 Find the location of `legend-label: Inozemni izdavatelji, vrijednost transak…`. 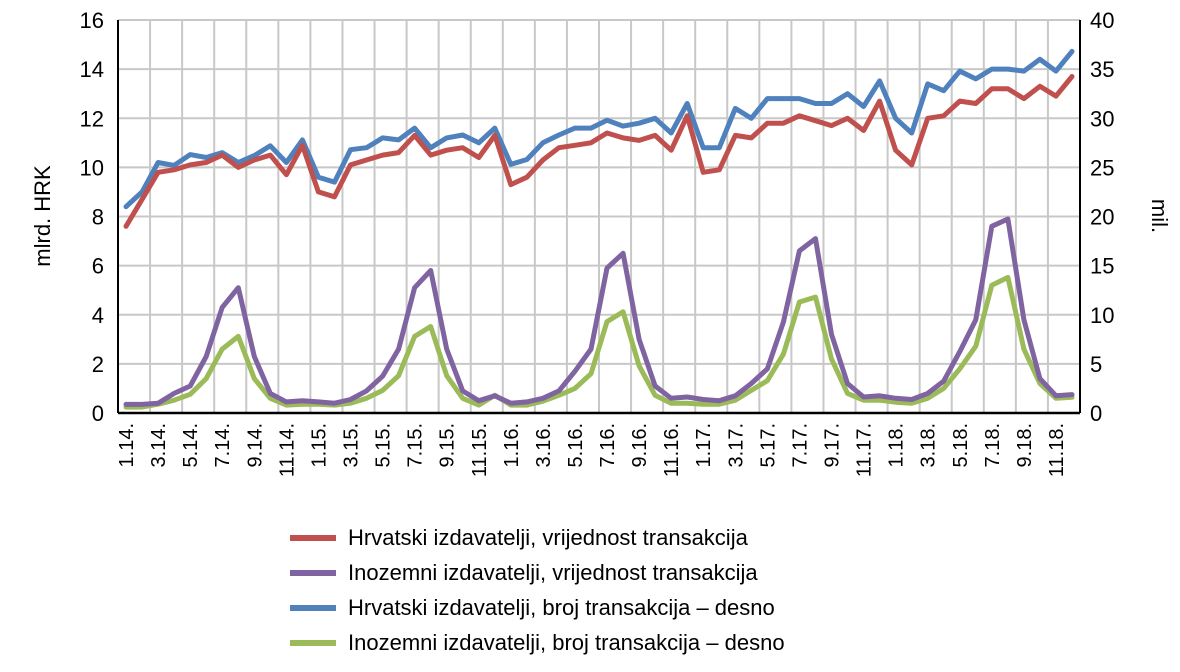

legend-label: Inozemni izdavatelji, vrijednost transak… is located at coordinates (553, 572).